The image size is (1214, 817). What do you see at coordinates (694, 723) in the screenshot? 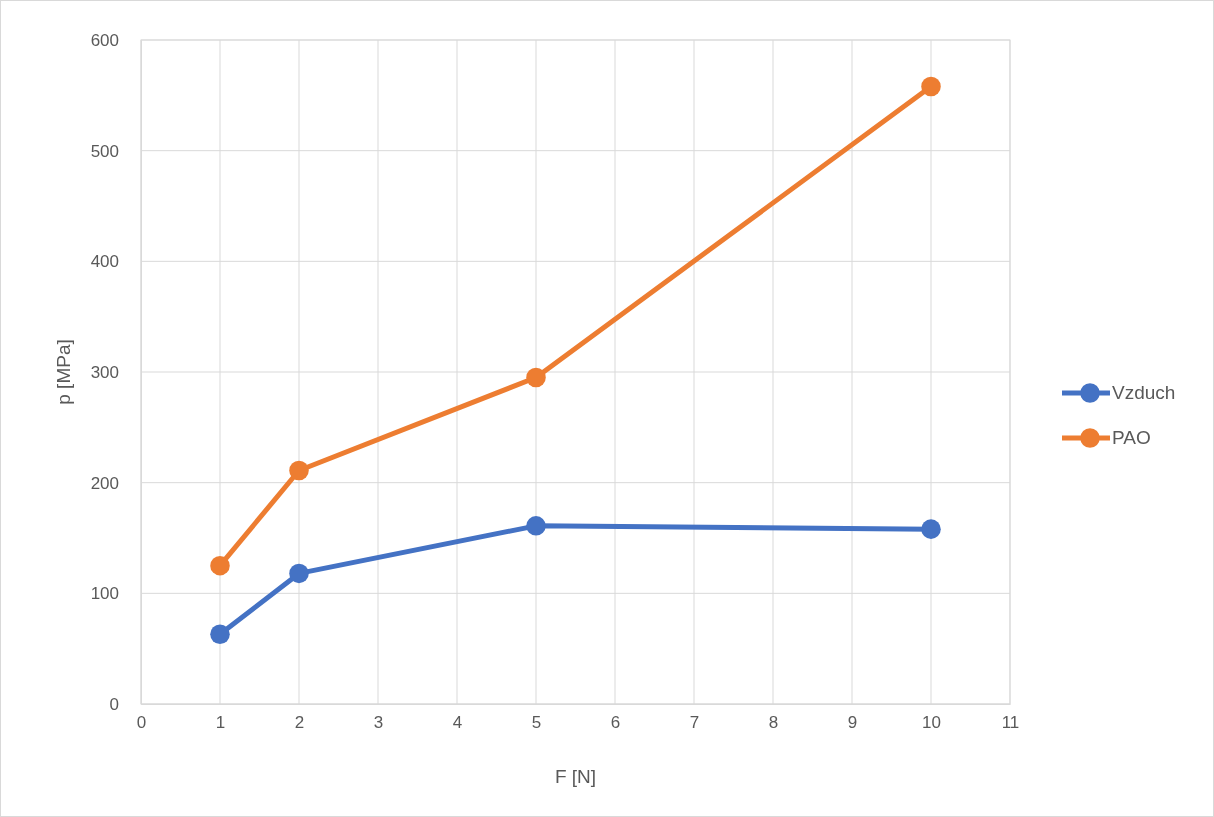
I see `x-tick-label: 7` at bounding box center [694, 723].